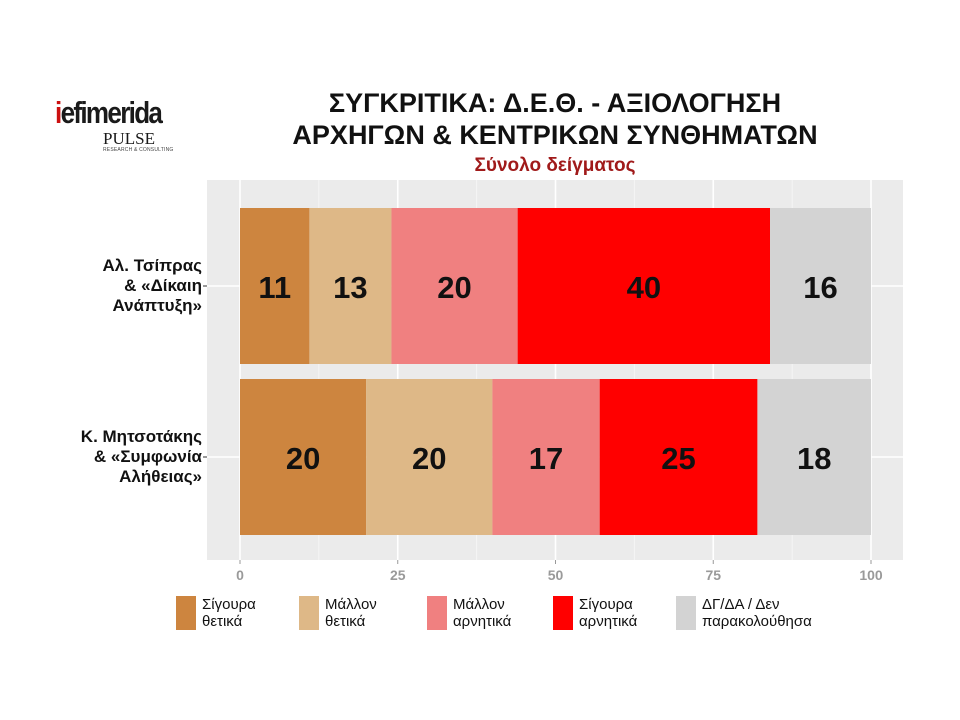 The image size is (960, 720). I want to click on bar-value-label: 17, so click(546, 458).